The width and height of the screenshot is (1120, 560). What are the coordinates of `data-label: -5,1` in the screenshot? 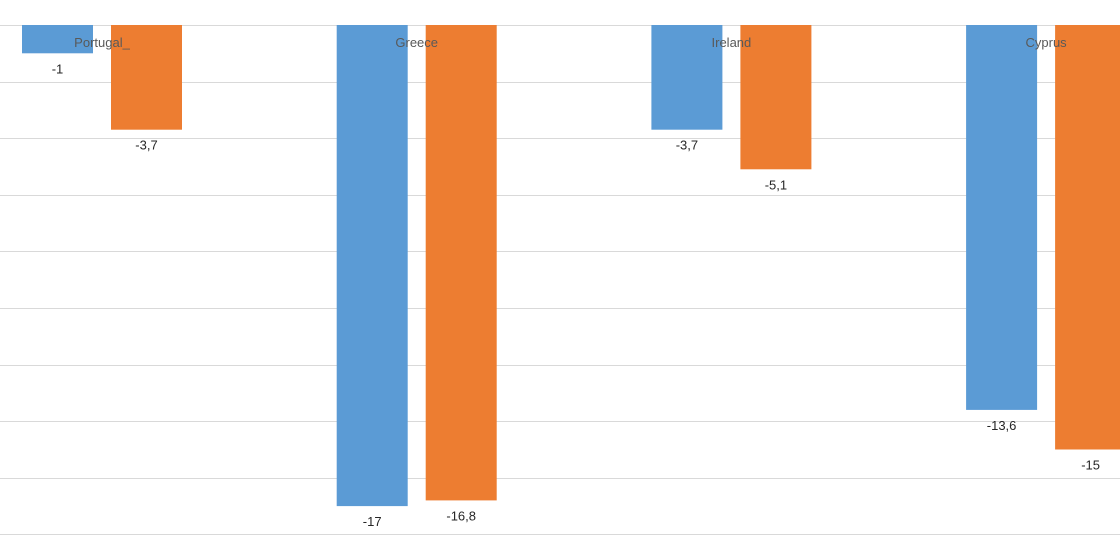 It's located at (776, 184).